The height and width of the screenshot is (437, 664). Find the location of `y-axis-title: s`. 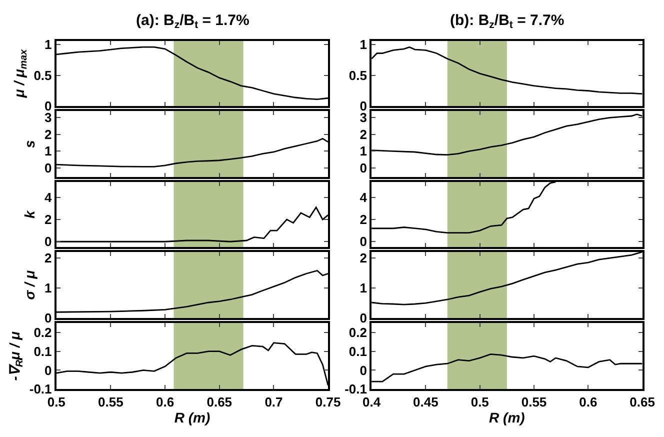

y-axis-title: s is located at coordinates (30, 144).